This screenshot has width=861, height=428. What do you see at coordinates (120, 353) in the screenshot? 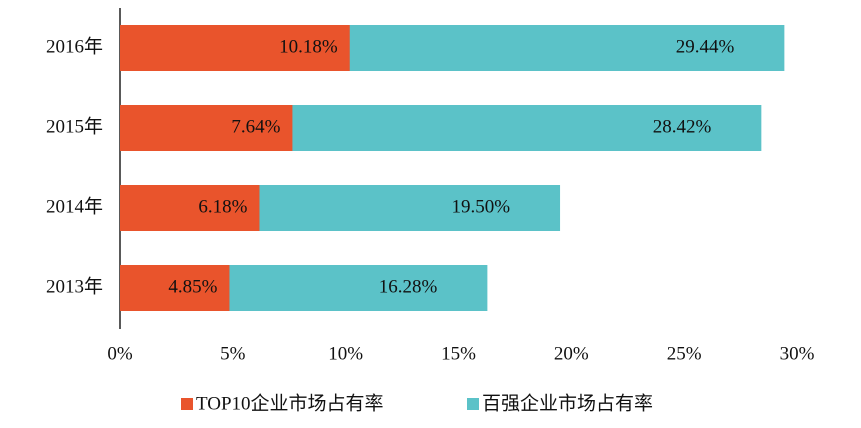
I see `x-tick-label: 0%` at bounding box center [120, 353].